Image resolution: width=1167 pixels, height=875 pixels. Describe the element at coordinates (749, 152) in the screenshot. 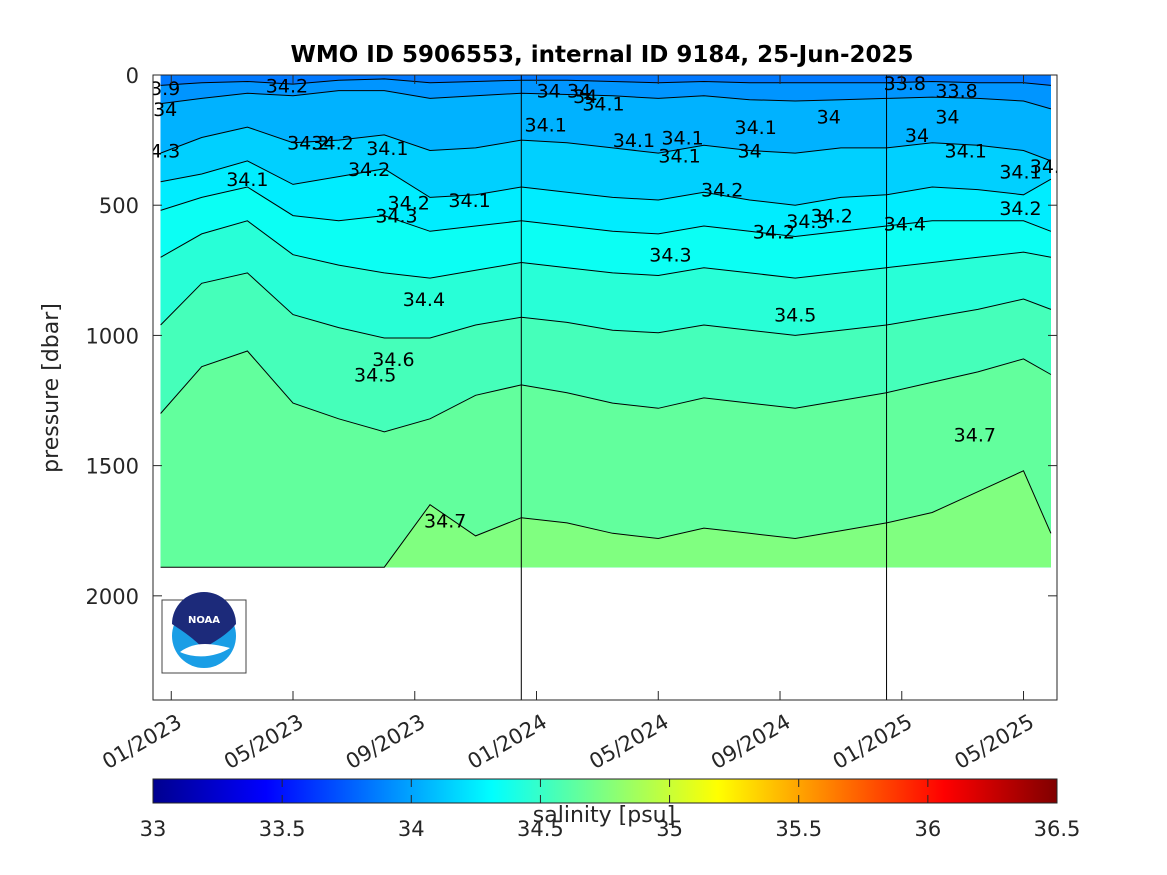

I see `contour-label-21: 34` at that location.